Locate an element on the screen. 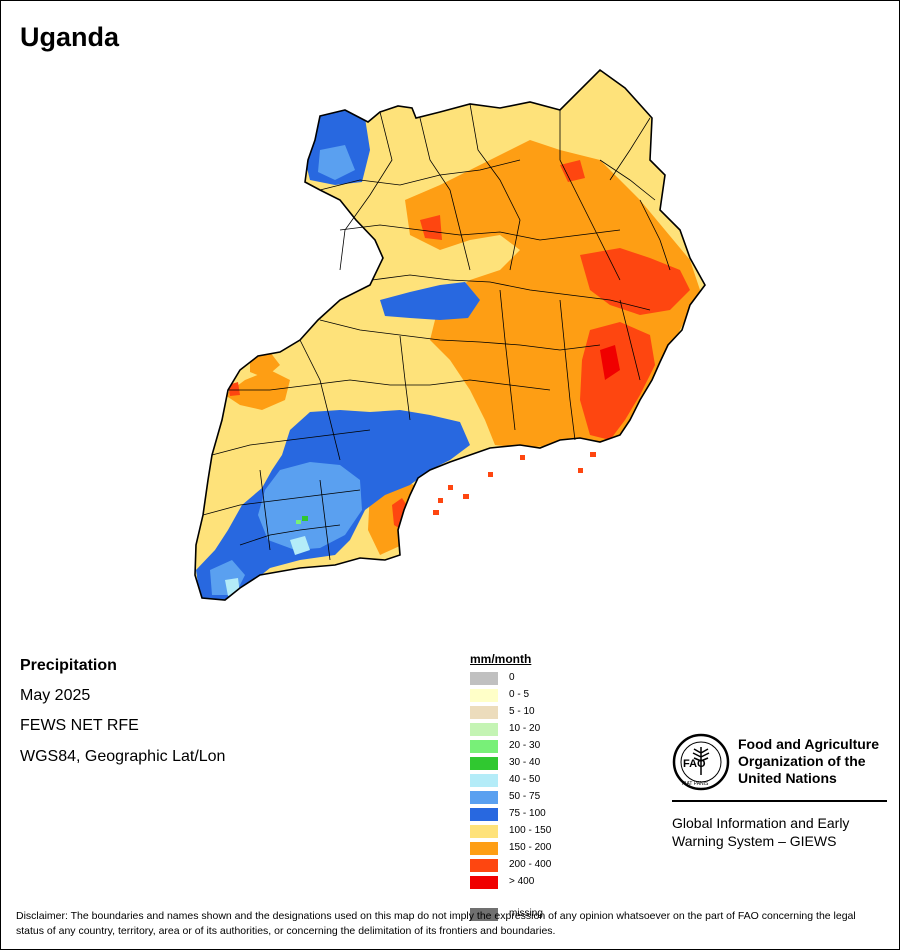  period-label: May 2025 is located at coordinates (55, 695).